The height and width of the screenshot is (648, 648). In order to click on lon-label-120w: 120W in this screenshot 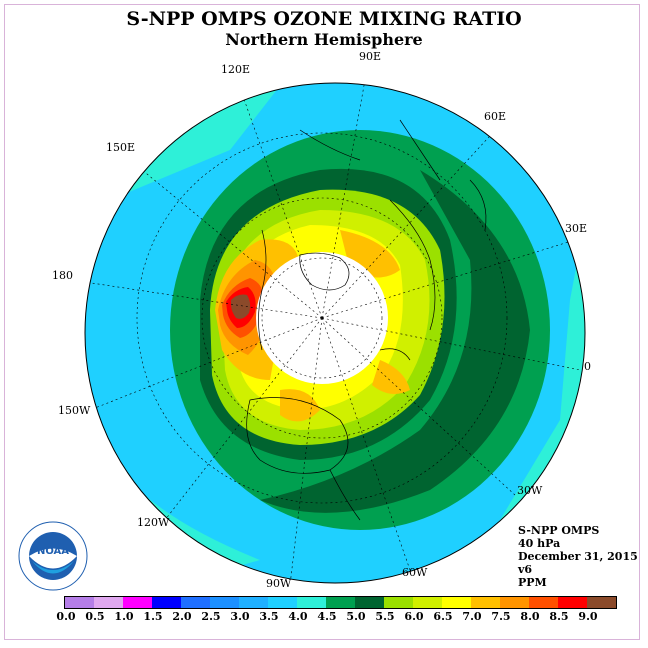, I will do `click(153, 522)`.